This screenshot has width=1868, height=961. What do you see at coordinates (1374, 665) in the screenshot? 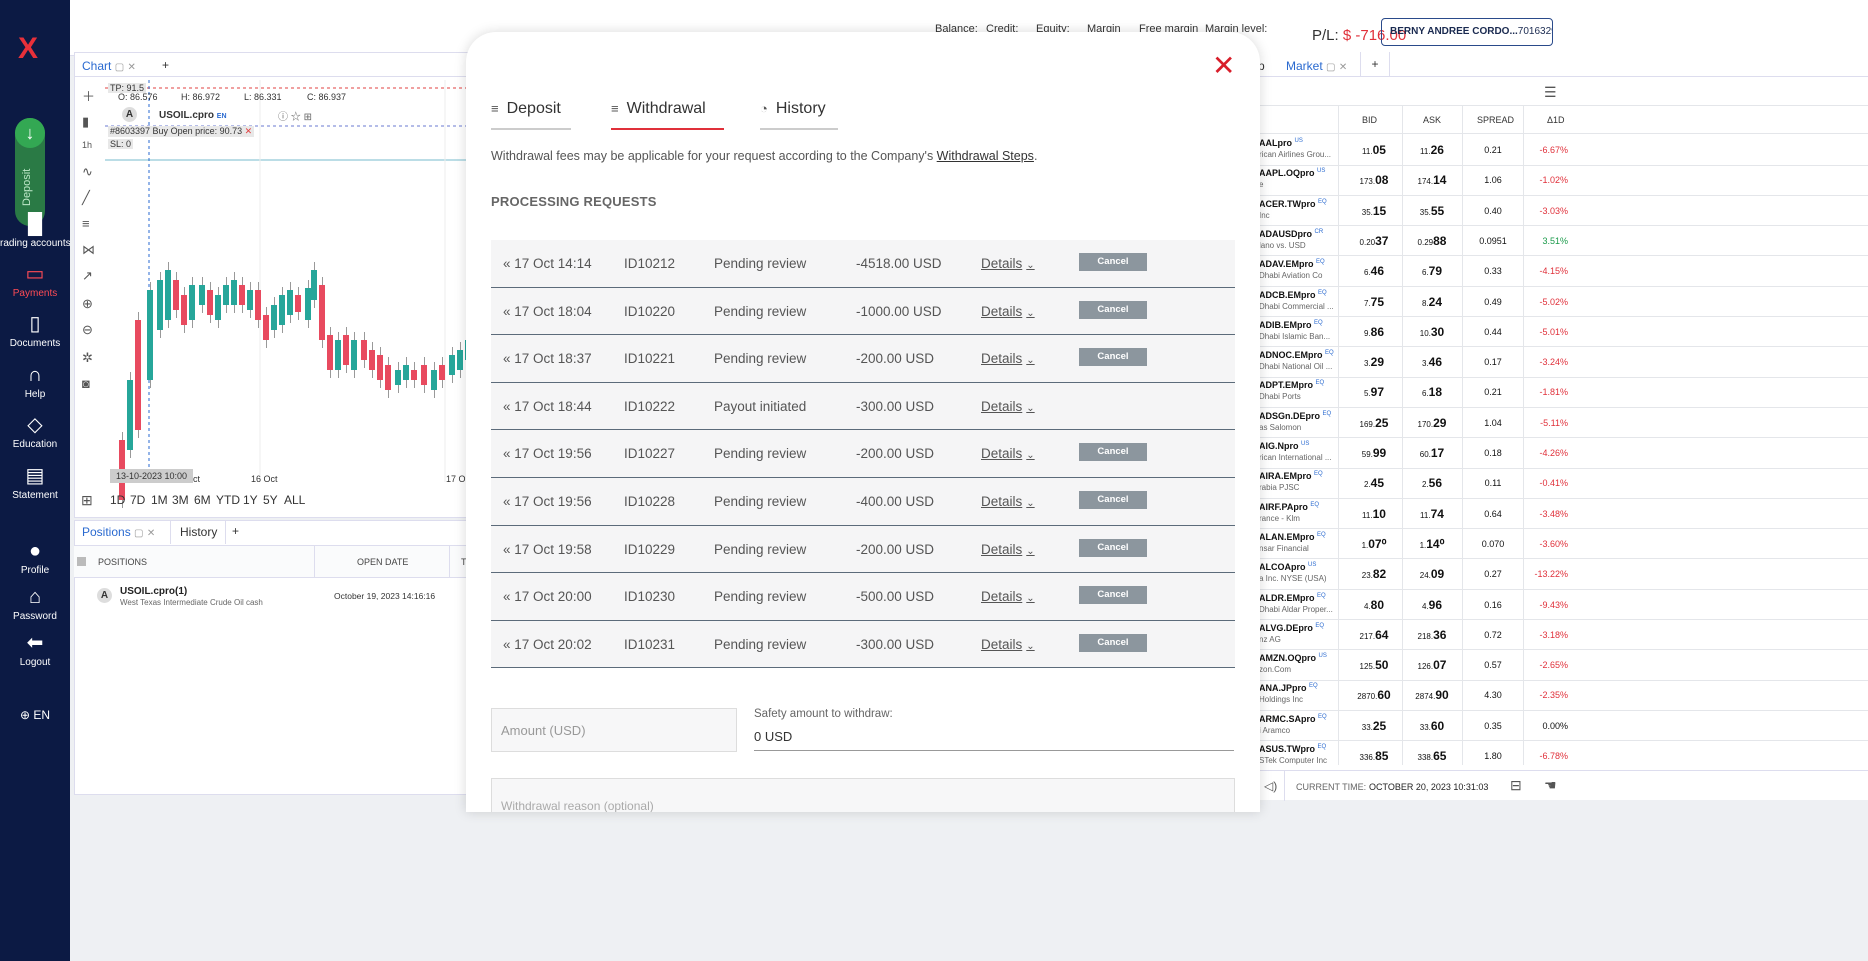
I see `bid-price: 125.50` at bounding box center [1374, 665].